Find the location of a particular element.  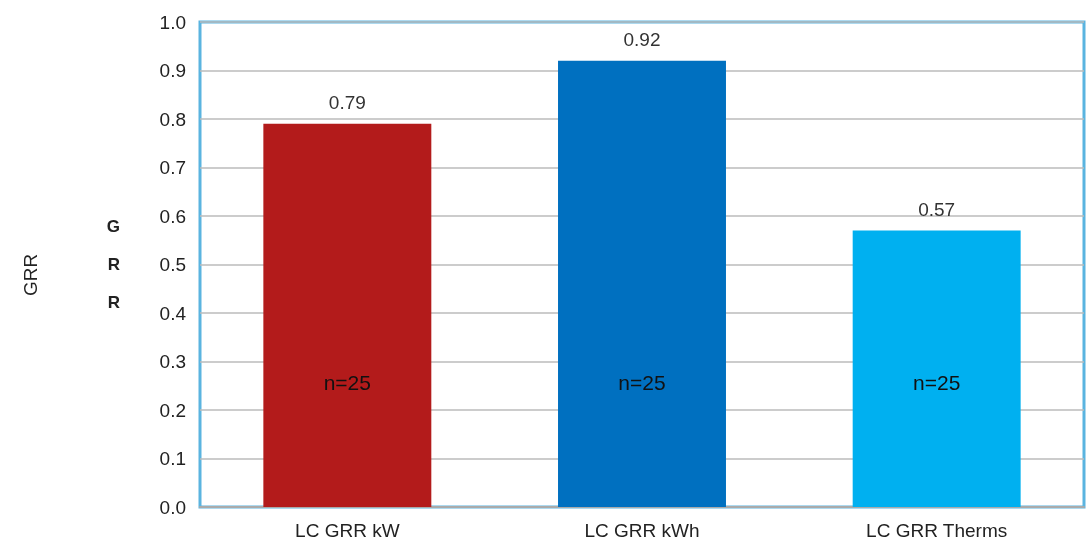

y-tick-label: 0.7 is located at coordinates (172, 167).